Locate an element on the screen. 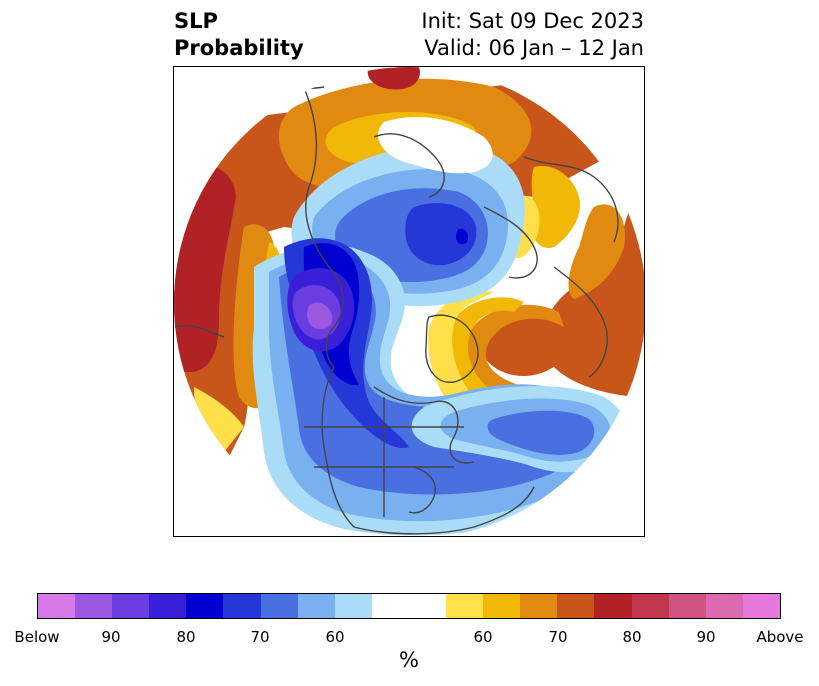  cb-label-below-80: 80 is located at coordinates (186, 637).